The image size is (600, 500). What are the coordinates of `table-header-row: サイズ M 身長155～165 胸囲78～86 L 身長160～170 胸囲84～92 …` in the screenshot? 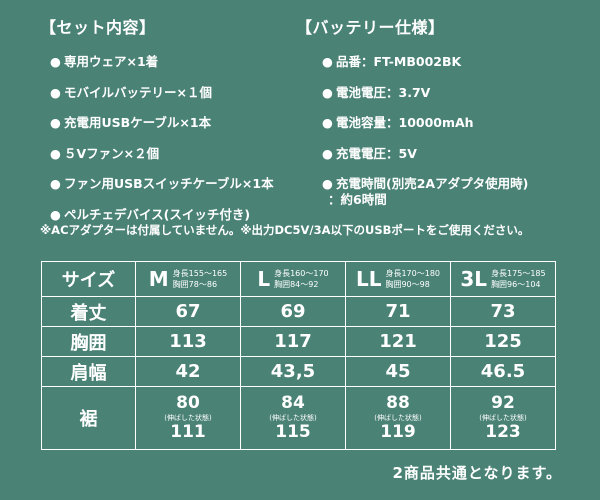 It's located at (298, 279).